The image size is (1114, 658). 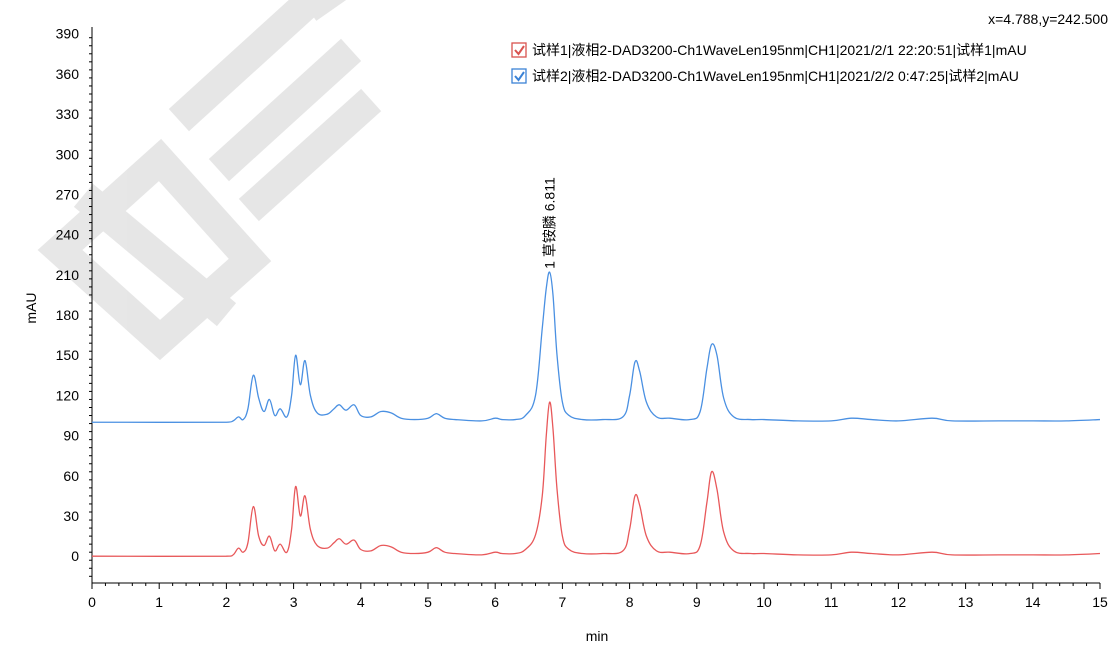 I want to click on y-tick-label: 300, so click(x=68, y=154).